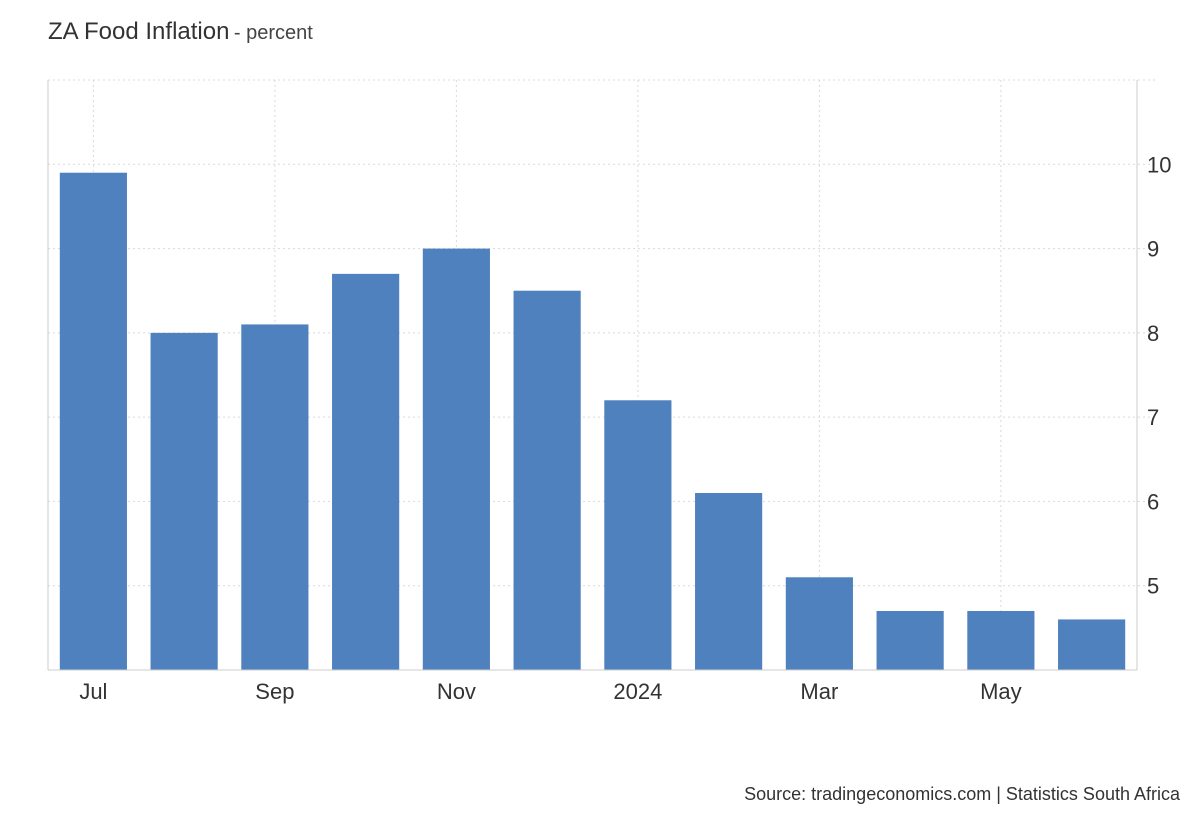 The height and width of the screenshot is (820, 1200). I want to click on y-tick-label: 5, so click(1153, 586).